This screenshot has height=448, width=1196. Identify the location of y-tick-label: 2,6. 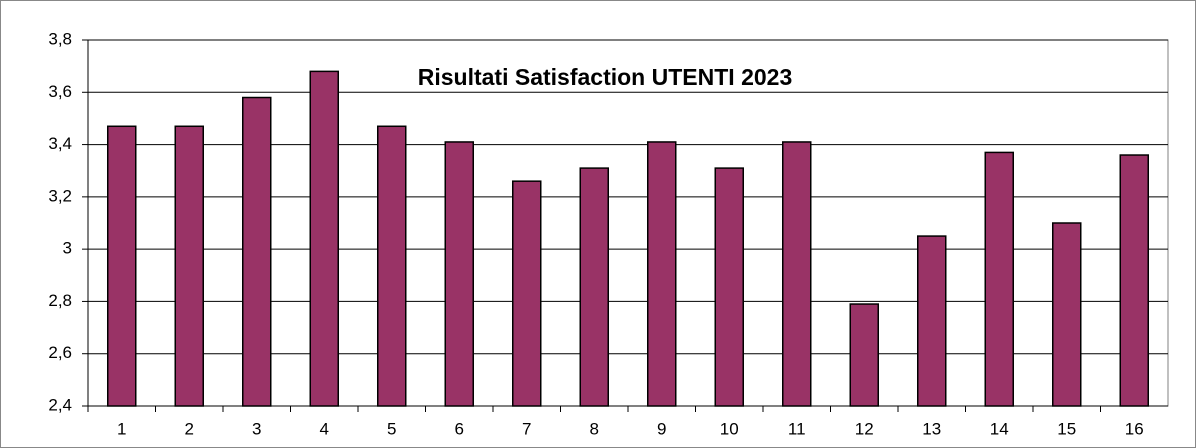
(60, 352).